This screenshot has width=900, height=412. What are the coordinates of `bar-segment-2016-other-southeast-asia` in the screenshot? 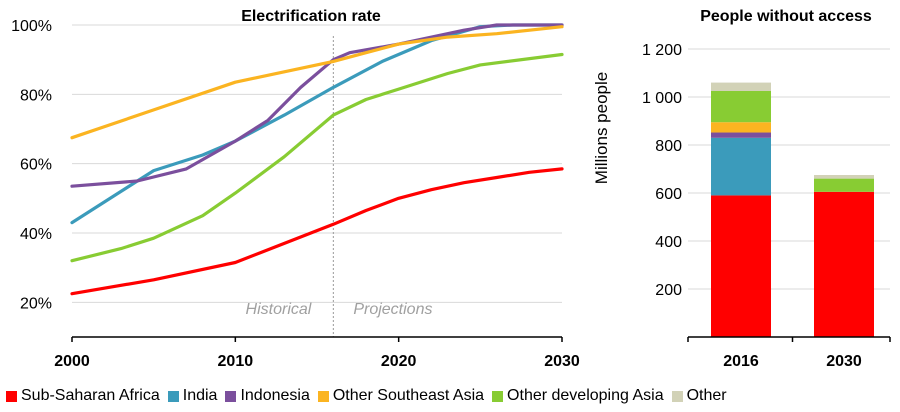 It's located at (741, 127).